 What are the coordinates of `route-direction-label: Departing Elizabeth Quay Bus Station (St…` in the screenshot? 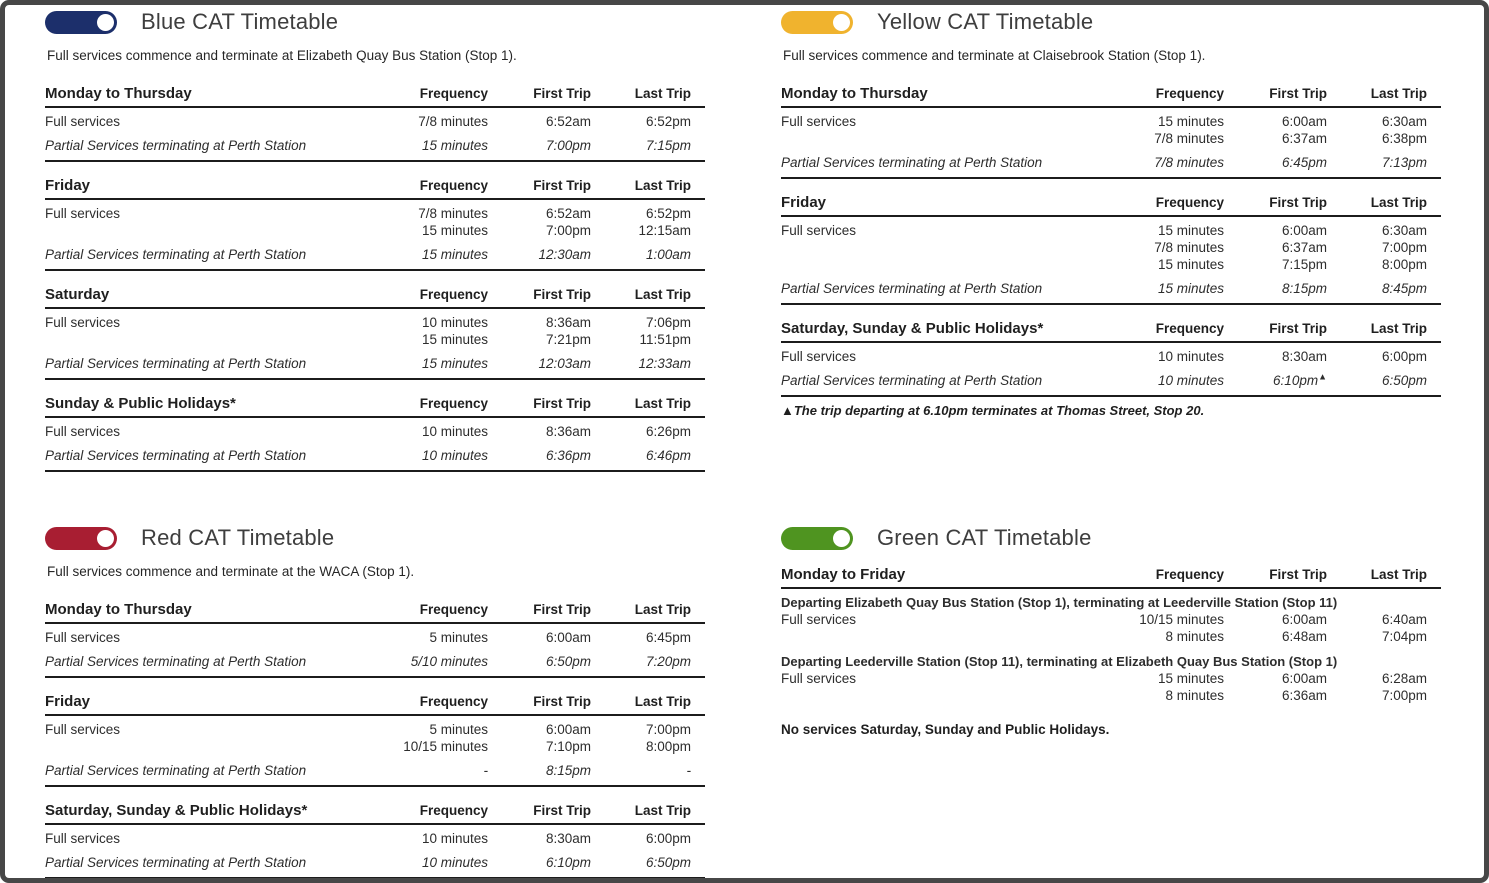 It's located at (1059, 602).